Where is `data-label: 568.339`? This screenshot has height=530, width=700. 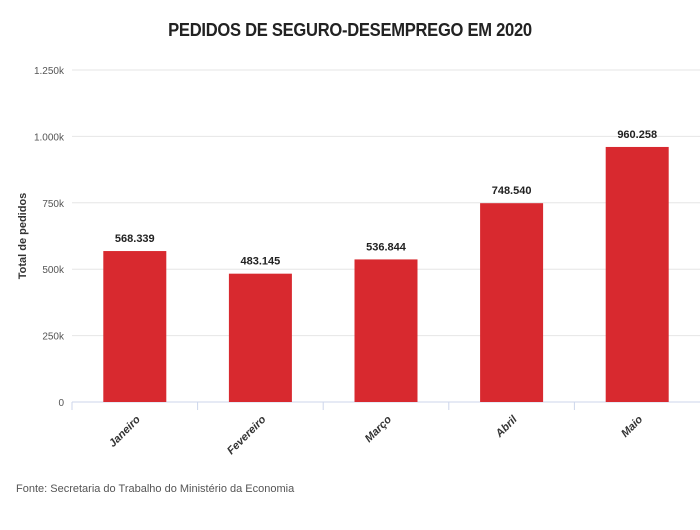 data-label: 568.339 is located at coordinates (135, 239).